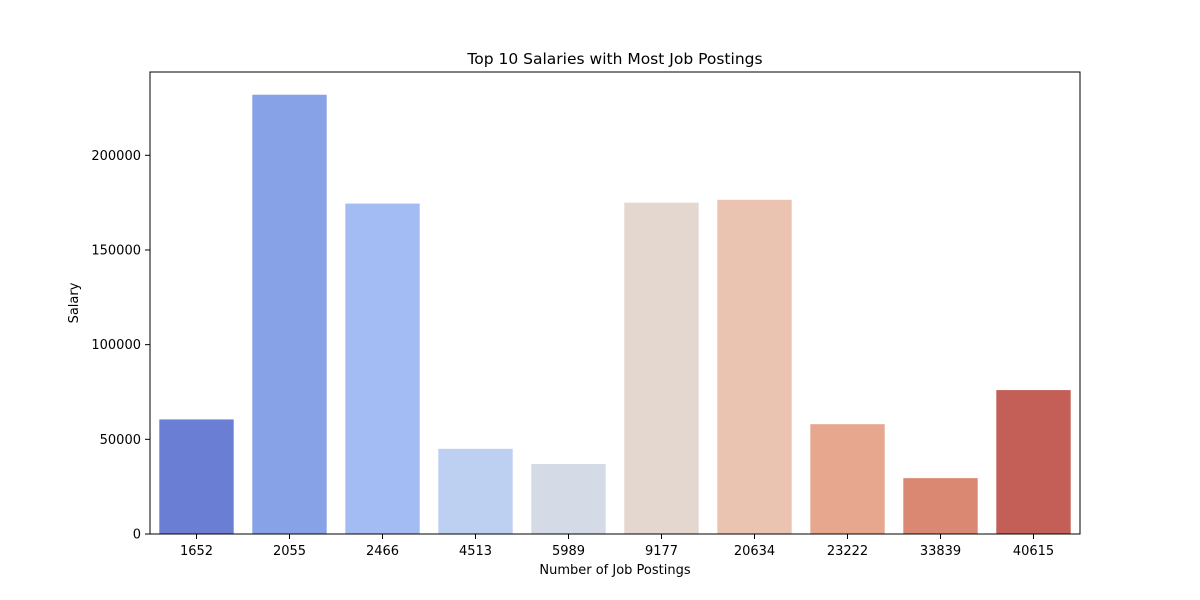 The height and width of the screenshot is (600, 1200). Describe the element at coordinates (754, 551) in the screenshot. I see `x-tick-label: 20634` at that location.